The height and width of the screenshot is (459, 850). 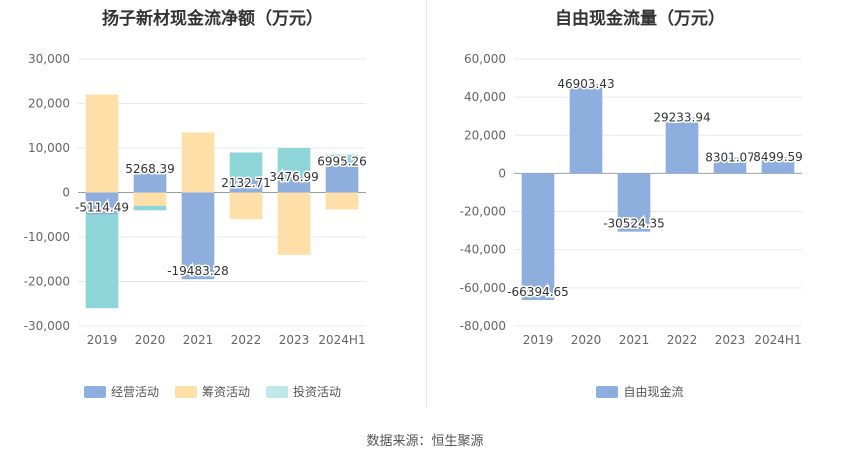 What do you see at coordinates (586, 340) in the screenshot?
I see `right-xtick-label: 2020` at bounding box center [586, 340].